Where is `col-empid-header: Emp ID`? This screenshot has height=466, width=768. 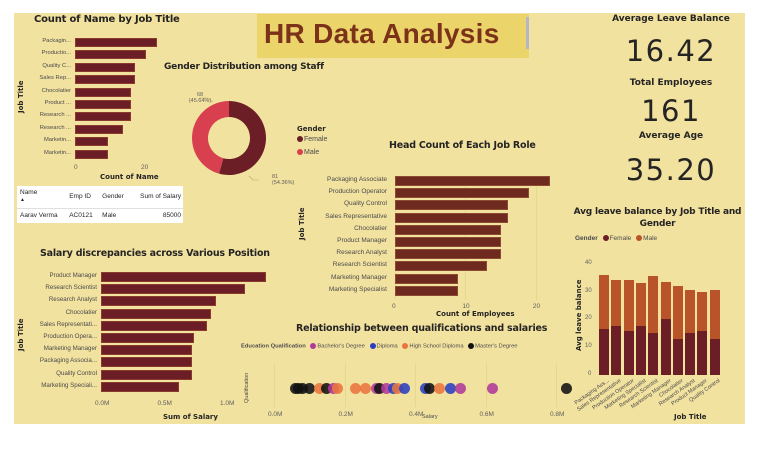
col-empid-header: Emp ID is located at coordinates (83, 197).